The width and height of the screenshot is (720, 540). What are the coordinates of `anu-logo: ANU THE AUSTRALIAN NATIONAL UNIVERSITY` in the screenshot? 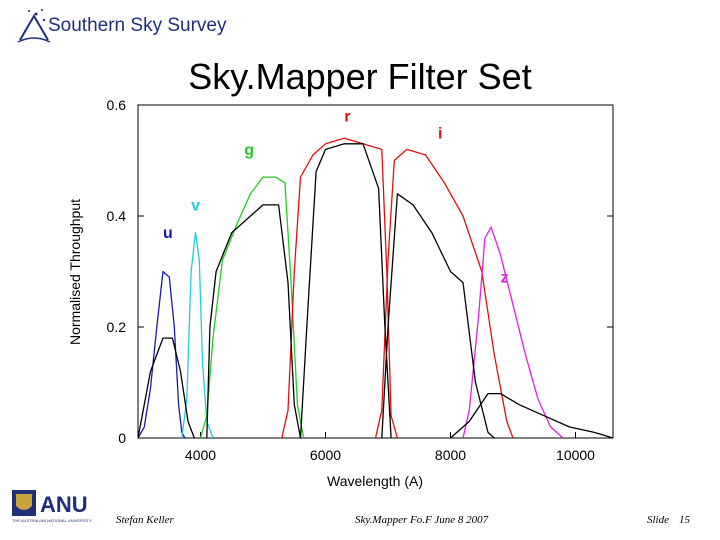 It's located at (52, 506).